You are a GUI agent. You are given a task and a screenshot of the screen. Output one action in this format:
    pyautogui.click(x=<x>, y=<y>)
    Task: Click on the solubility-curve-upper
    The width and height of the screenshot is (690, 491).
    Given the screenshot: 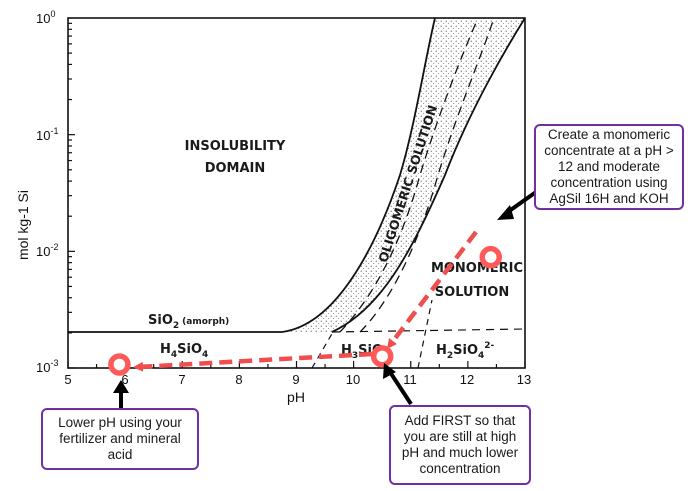 What is the action you would take?
    pyautogui.click(x=358, y=175)
    